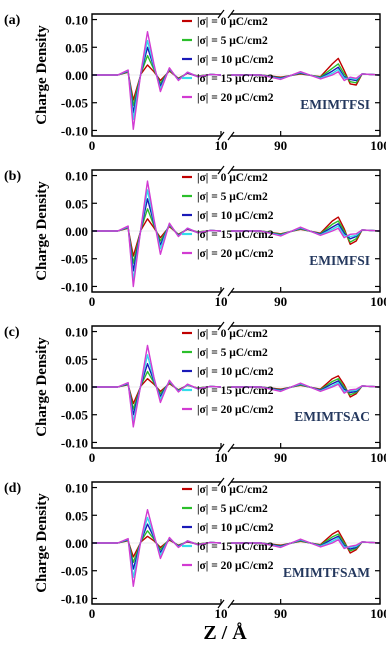 This screenshot has height=645, width=386. I want to click on legend-item: |σ| = 20 μC/cm2, so click(228, 98).